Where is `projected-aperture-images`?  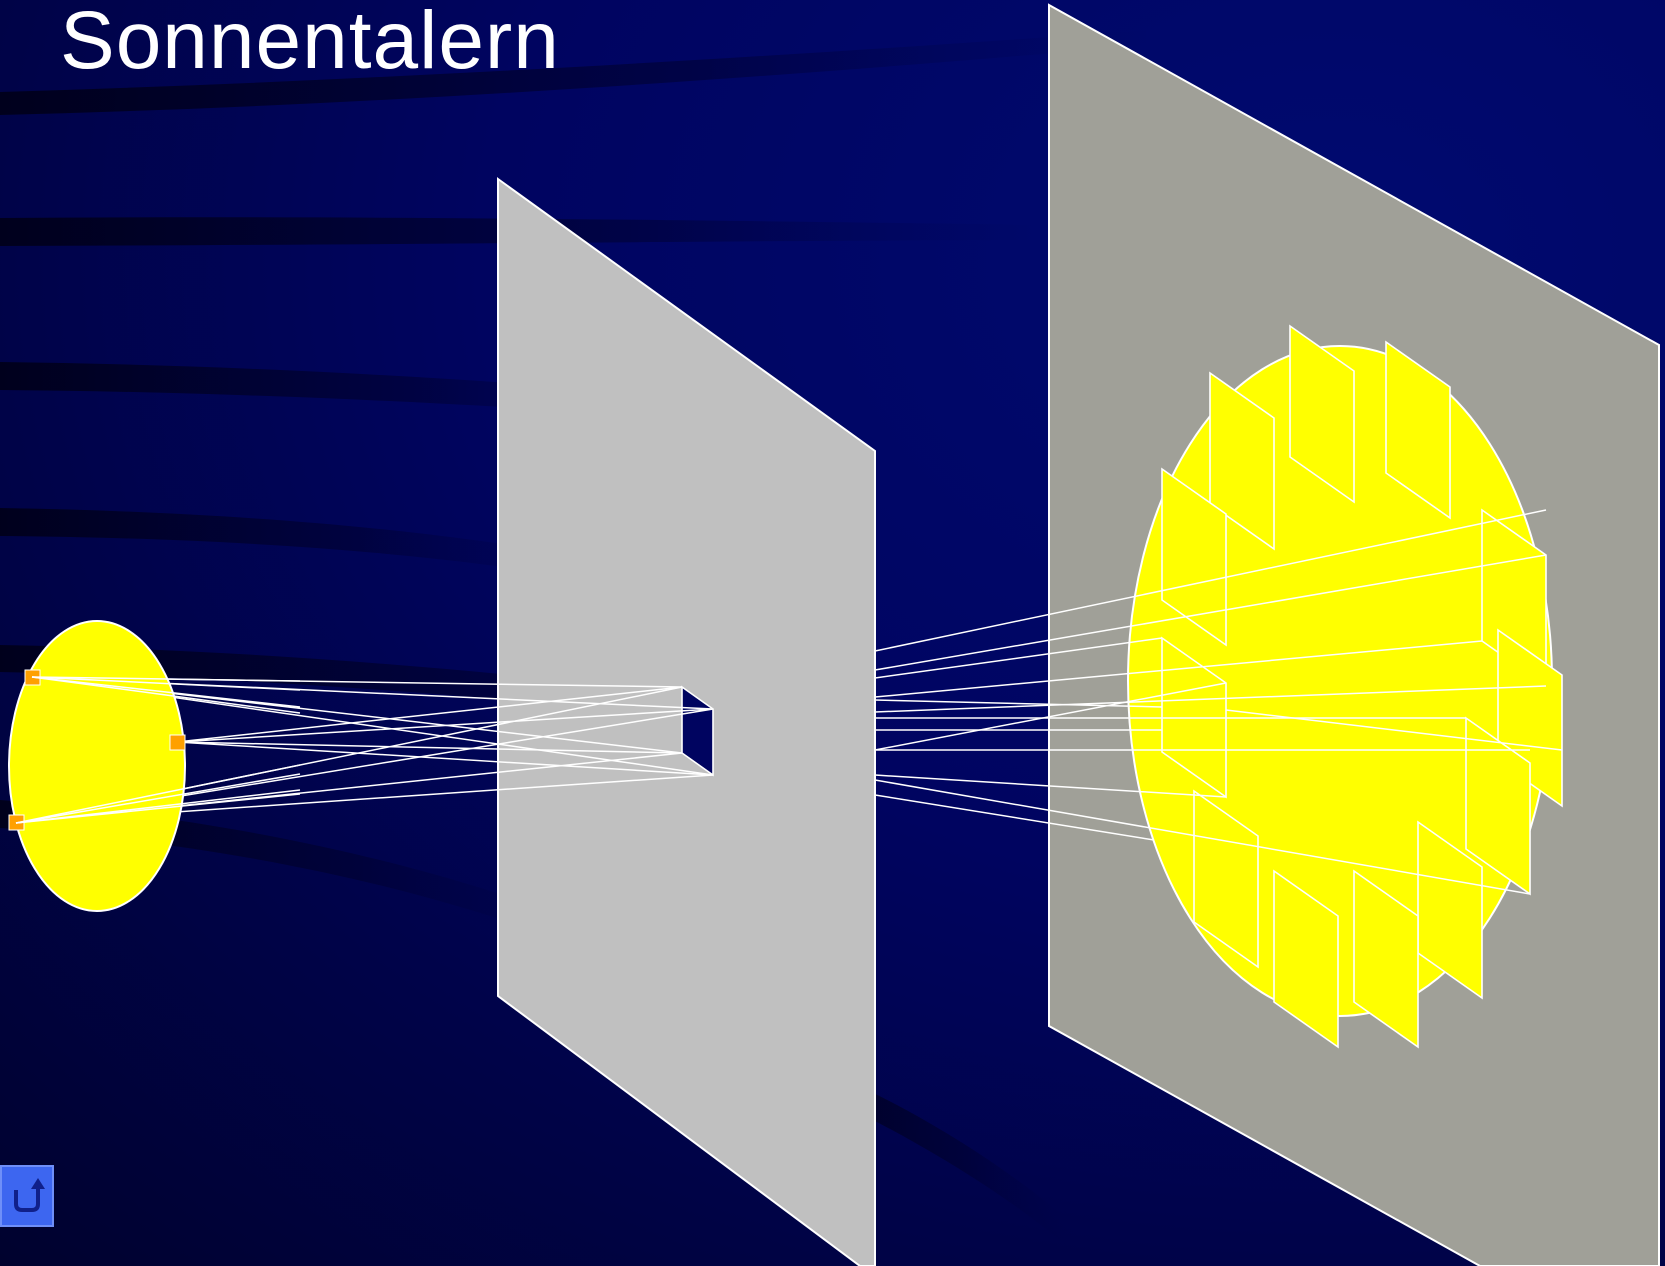 projected-aperture-images is located at coordinates (1362, 686).